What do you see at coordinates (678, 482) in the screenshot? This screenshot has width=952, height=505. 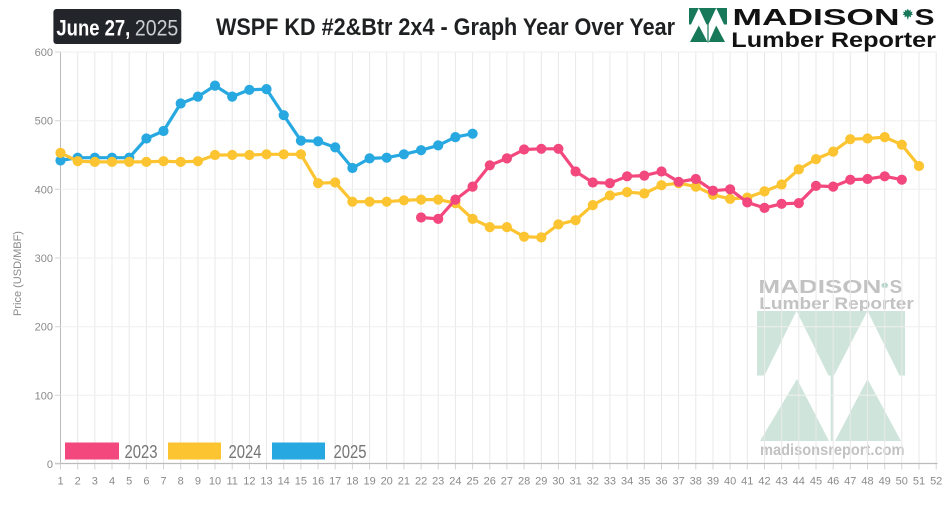 I see `svg-text: 37` at bounding box center [678, 482].